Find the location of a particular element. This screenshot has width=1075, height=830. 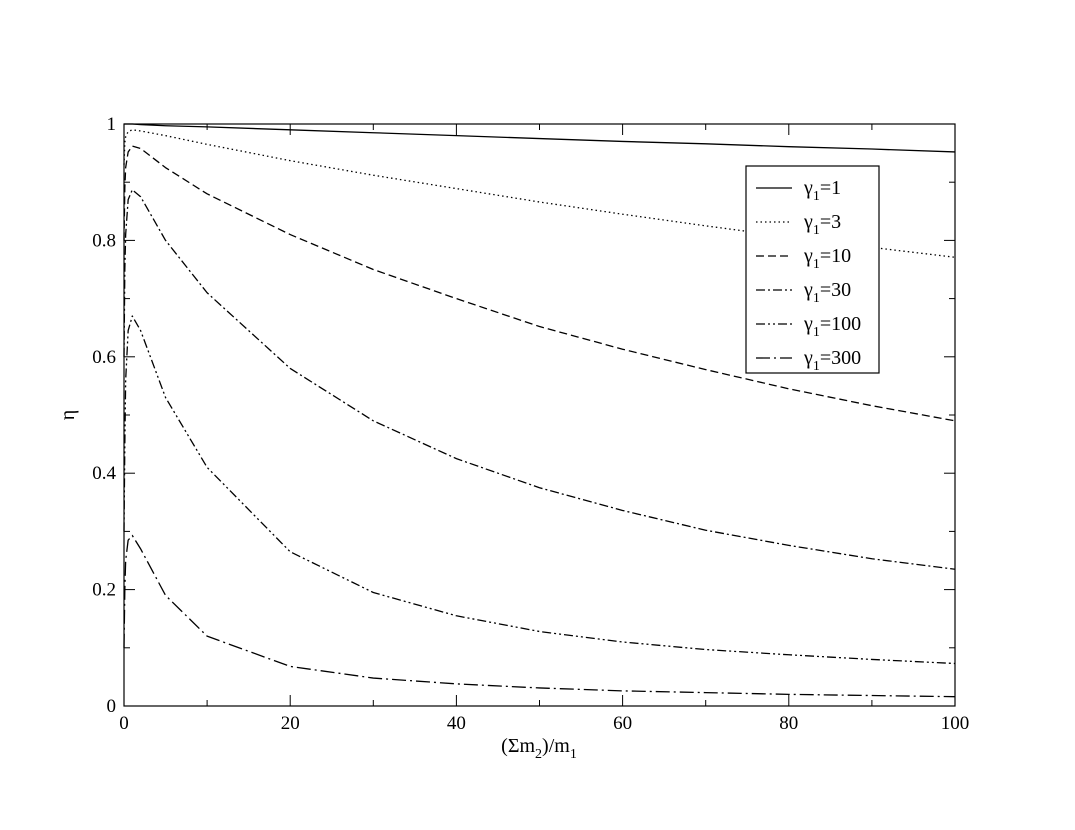

y-tick-label: 0.4 is located at coordinates (104, 473).